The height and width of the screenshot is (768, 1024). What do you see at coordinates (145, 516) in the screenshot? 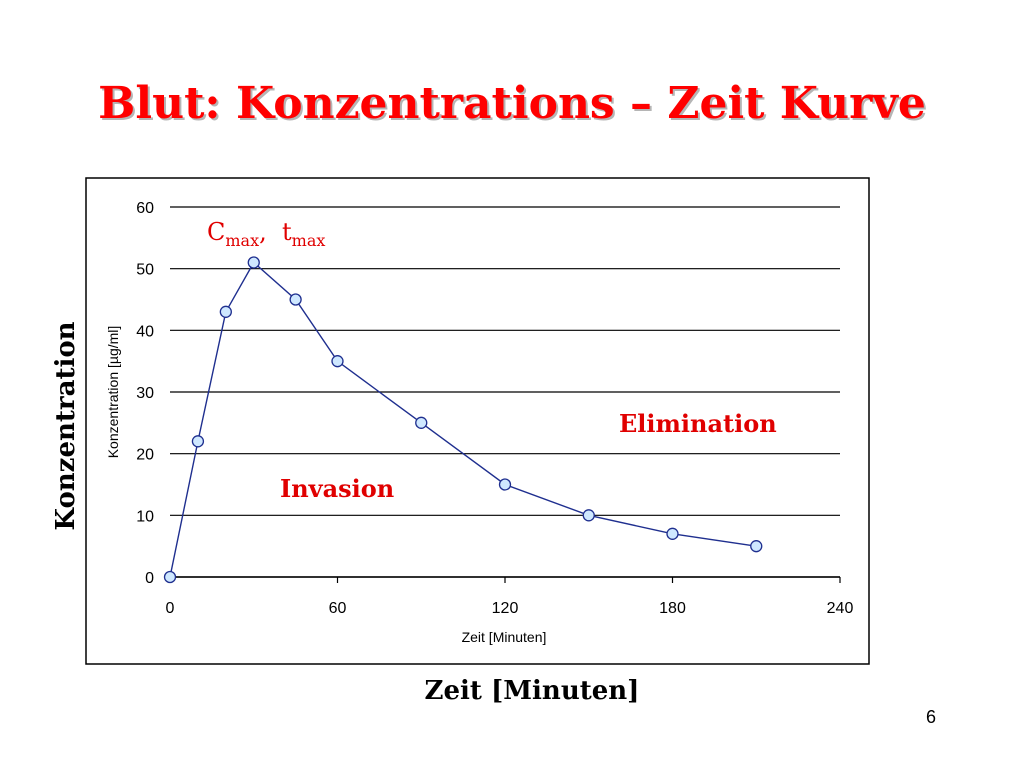
I see `y-tick-label-10: 10` at bounding box center [145, 516].